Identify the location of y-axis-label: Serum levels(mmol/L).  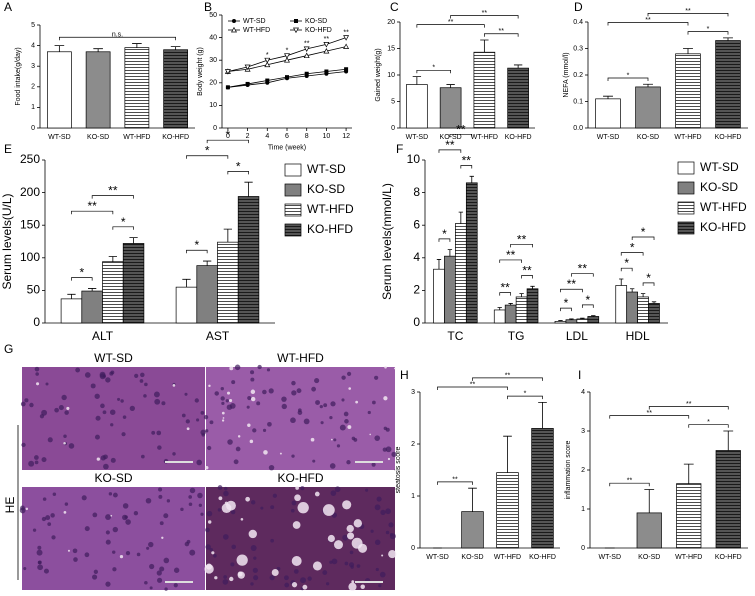
(387, 241).